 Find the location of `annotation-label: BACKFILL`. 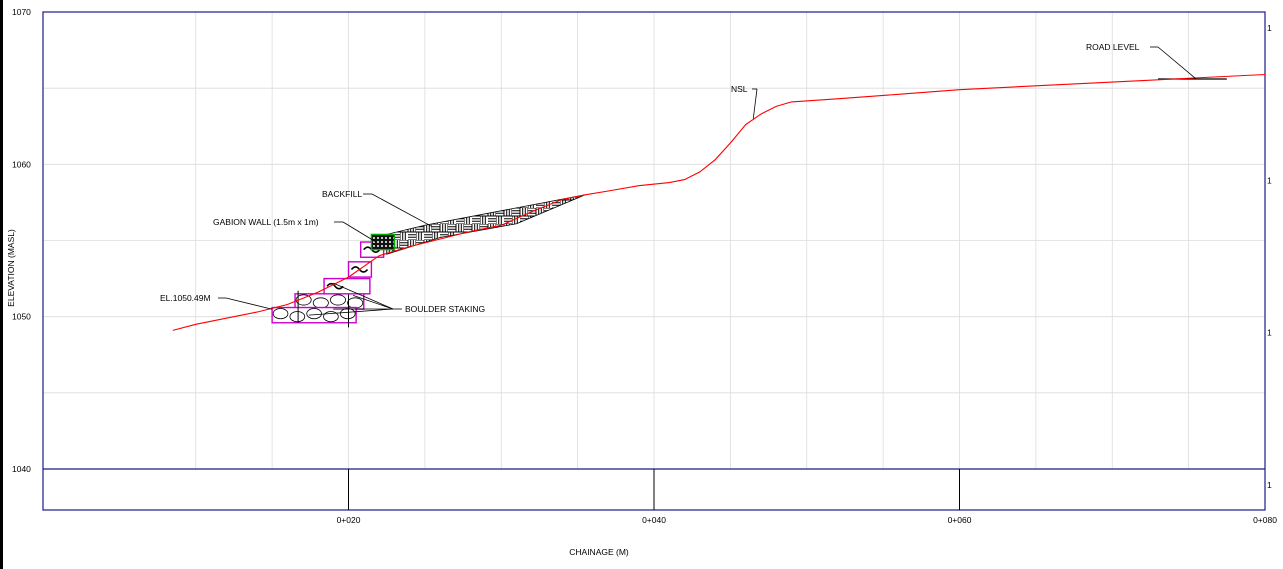

annotation-label: BACKFILL is located at coordinates (342, 194).